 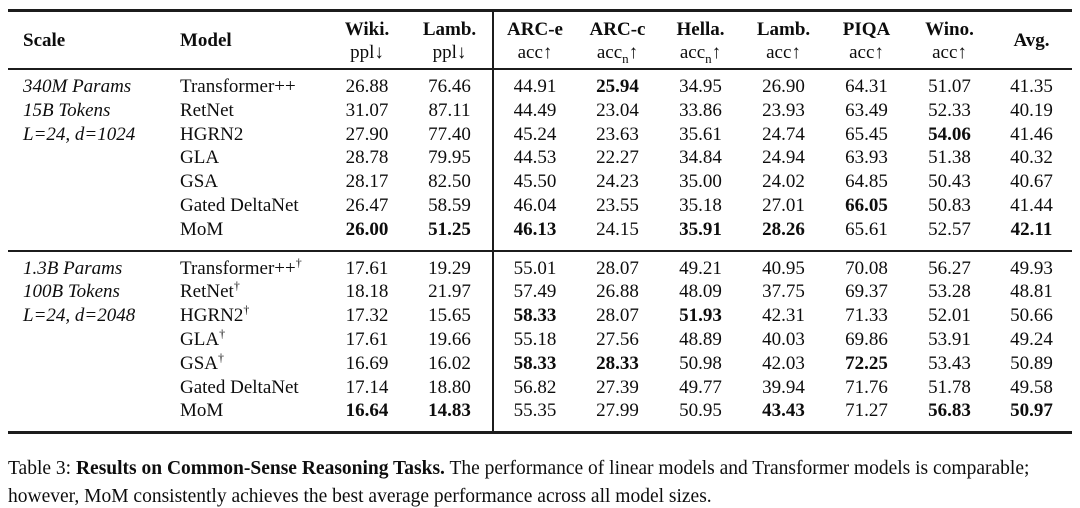 What do you see at coordinates (449, 182) in the screenshot?
I see `value-cell: 82.50` at bounding box center [449, 182].